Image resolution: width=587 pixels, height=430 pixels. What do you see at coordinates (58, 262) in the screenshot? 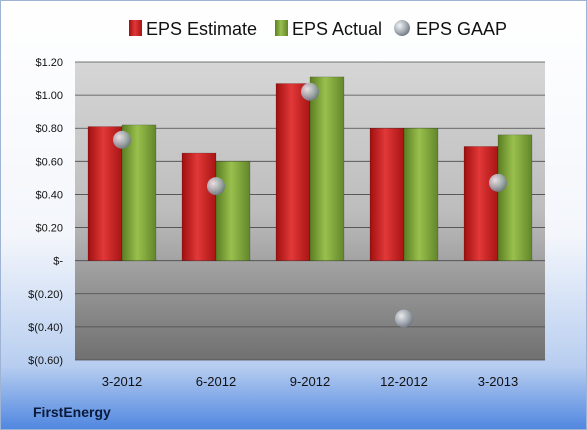
I see `y-tick-label: $-` at bounding box center [58, 262].